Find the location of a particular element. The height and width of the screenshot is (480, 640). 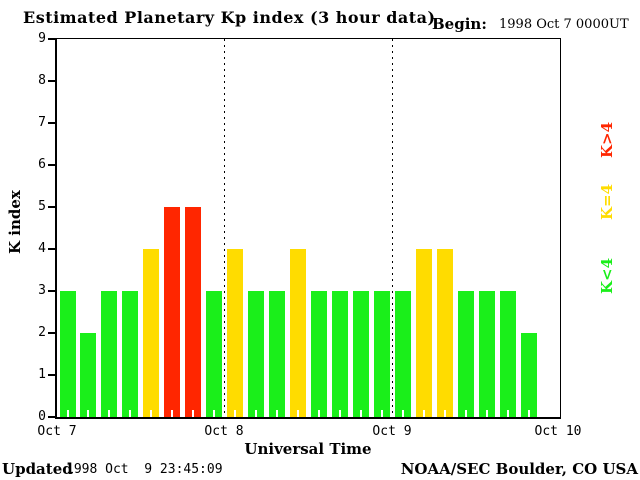

legend-item-k-above-4: K>4 is located at coordinates (607, 140).